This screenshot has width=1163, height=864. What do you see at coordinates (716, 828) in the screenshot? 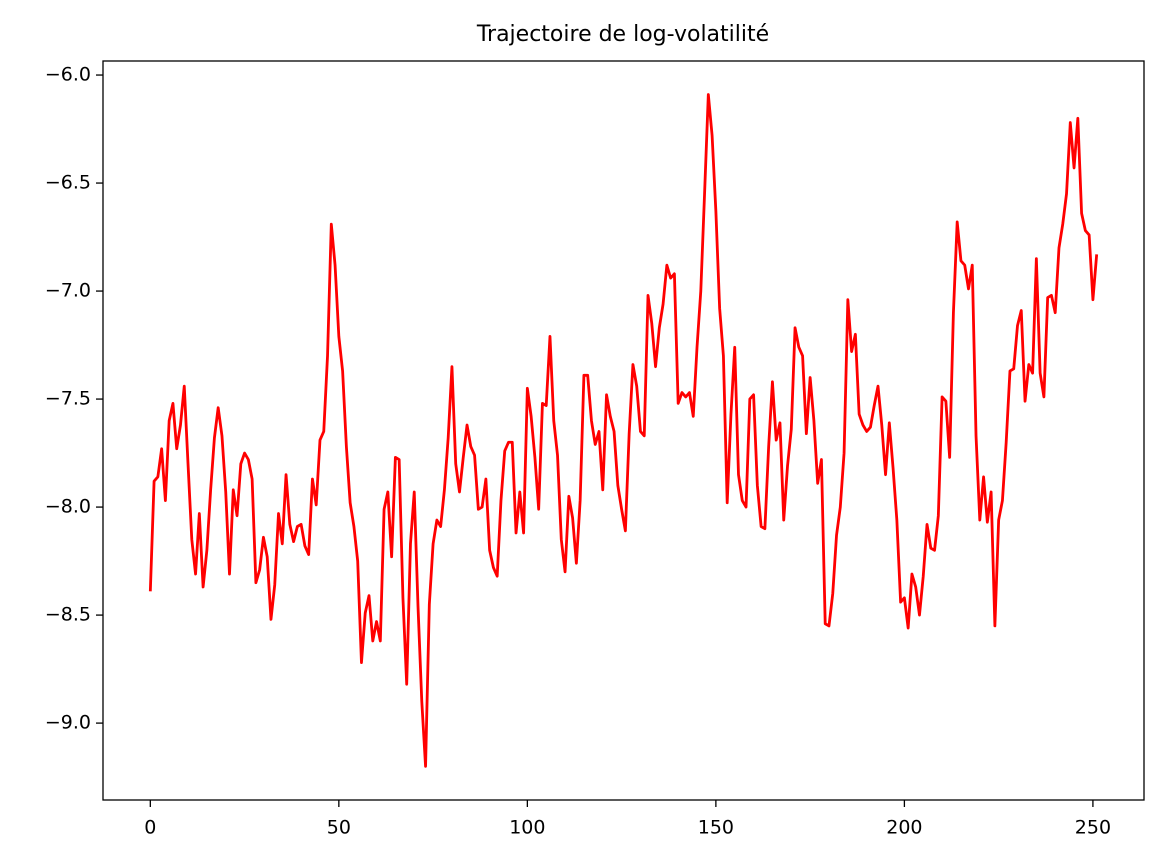
I see `x-tick-label: 150` at bounding box center [716, 828].